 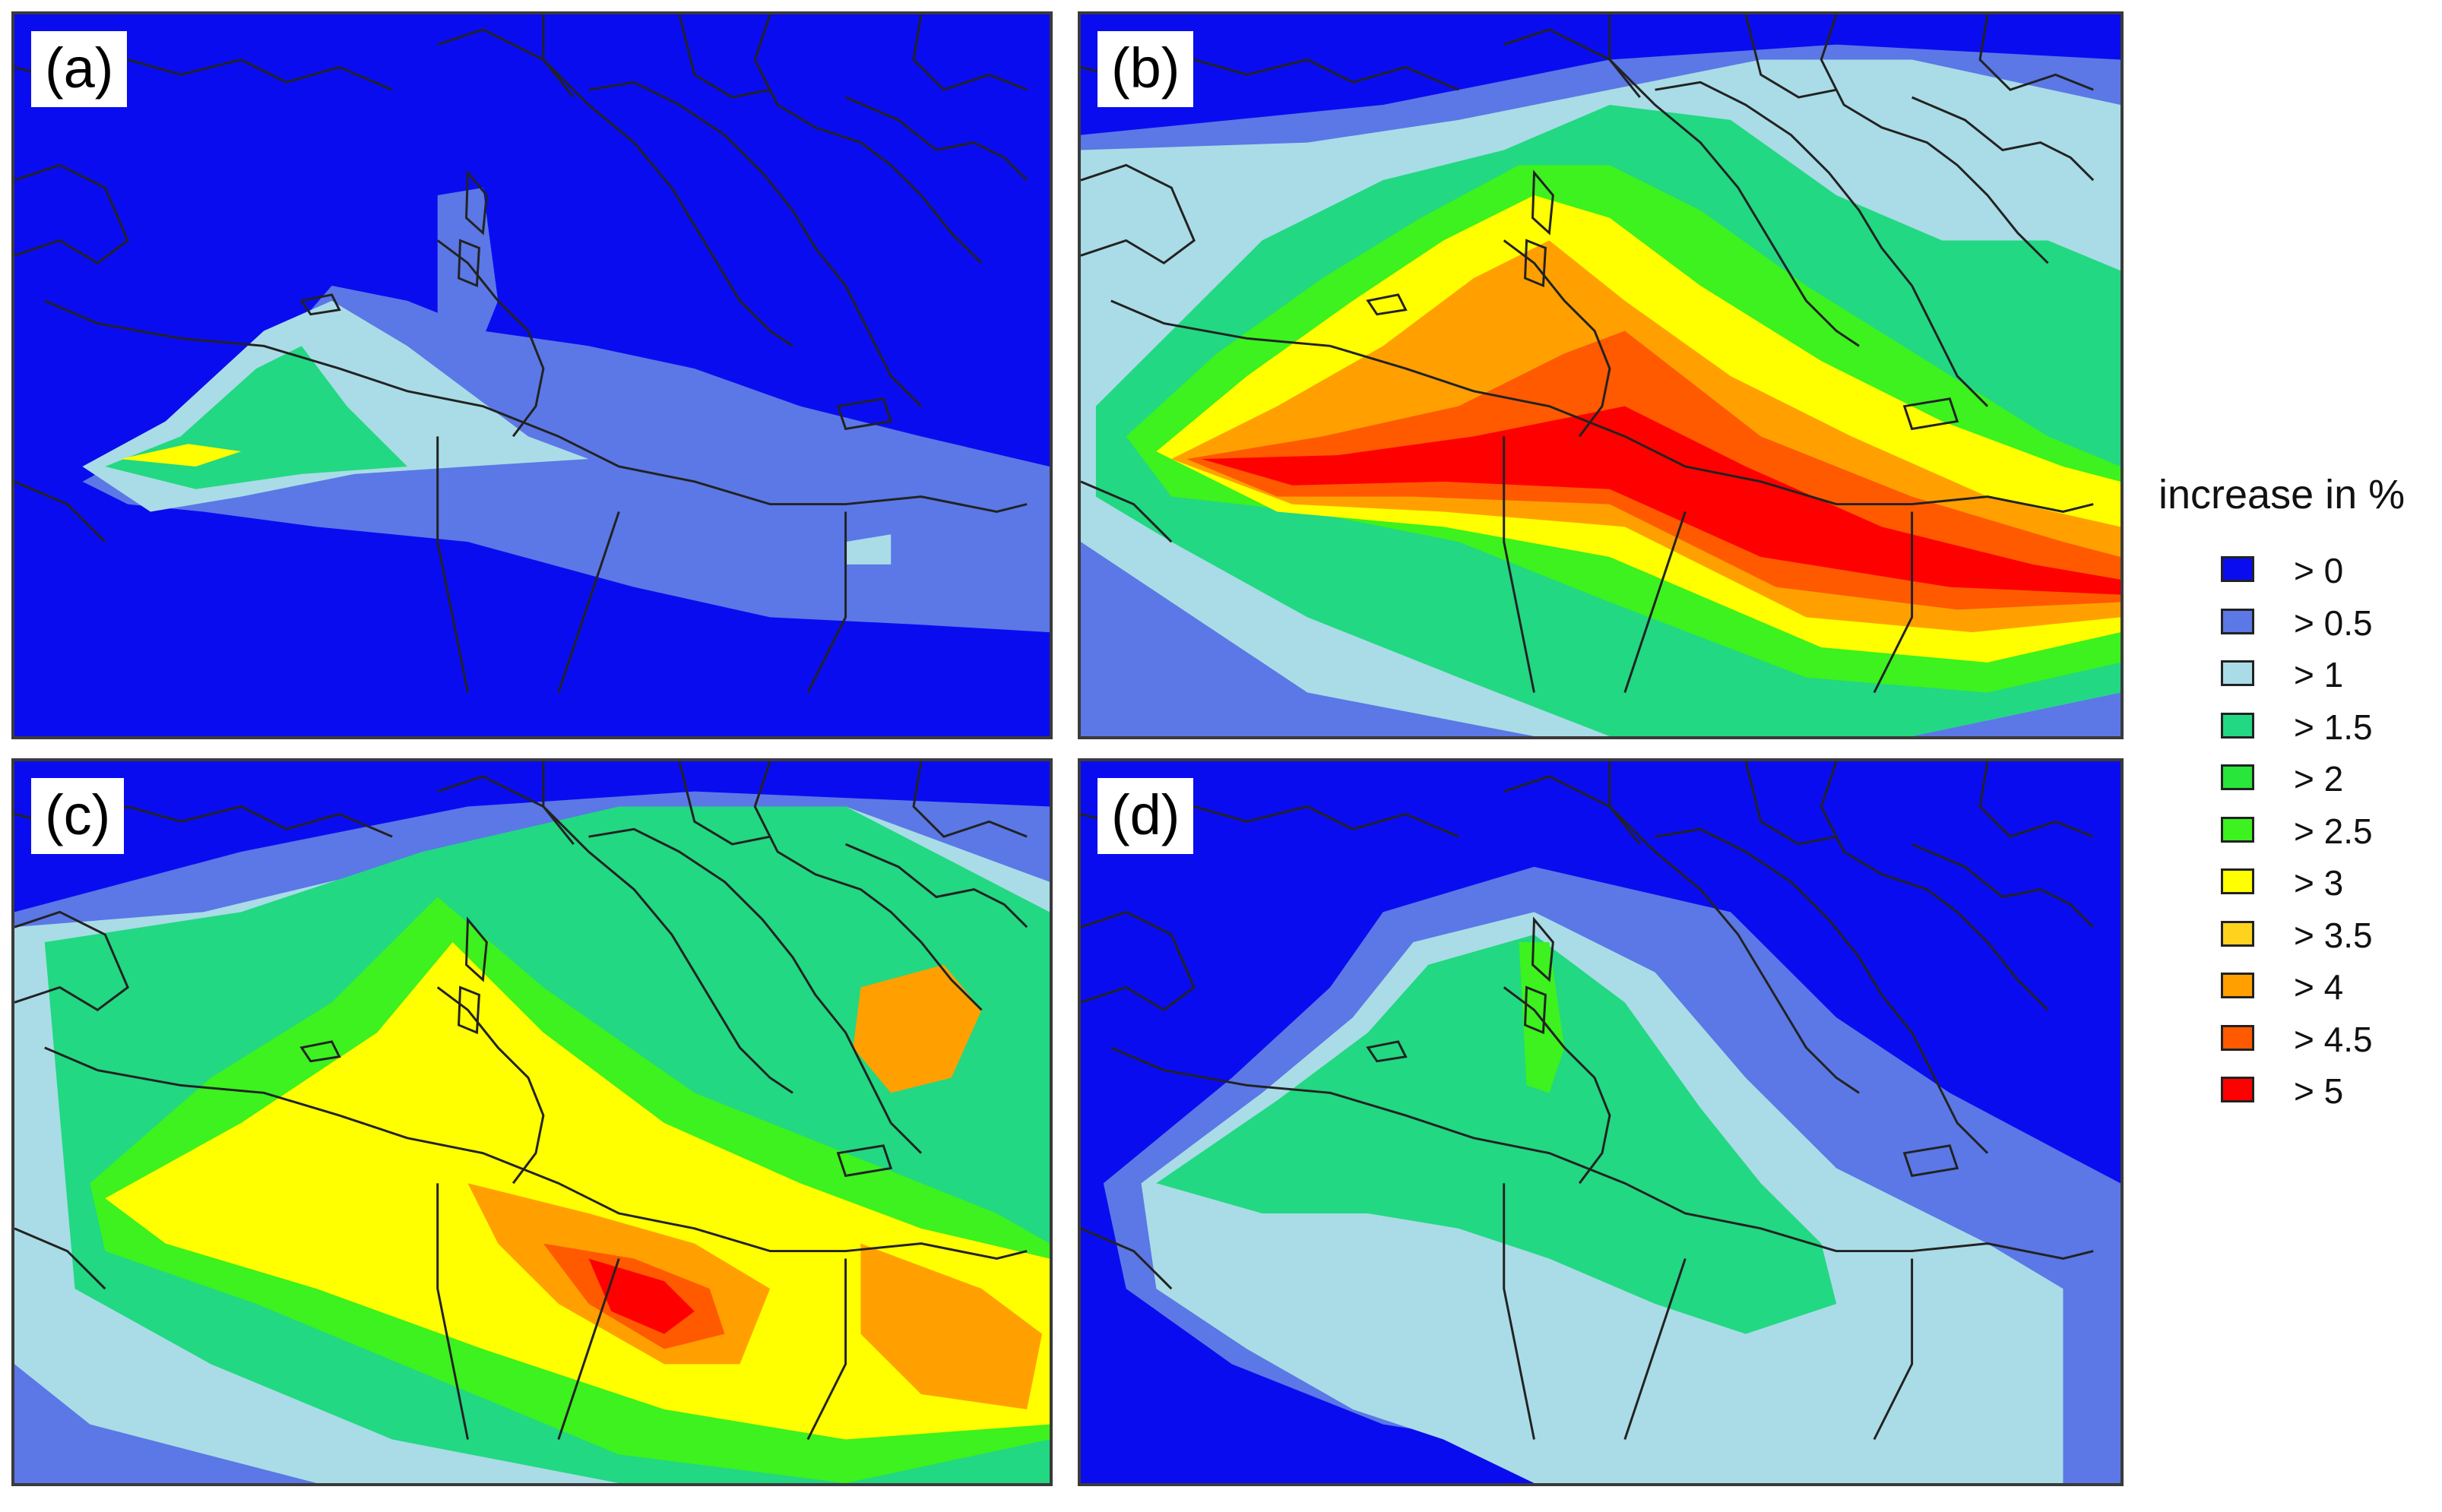 What do you see at coordinates (1145, 816) in the screenshot?
I see `panel-label-d: (d)` at bounding box center [1145, 816].